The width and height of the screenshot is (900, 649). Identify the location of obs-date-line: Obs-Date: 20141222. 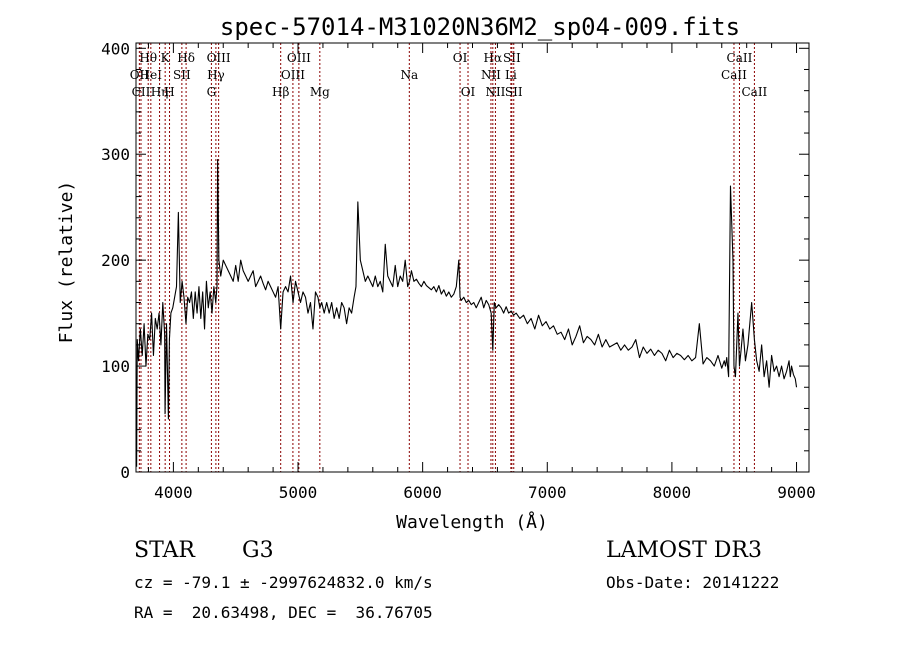
(693, 582).